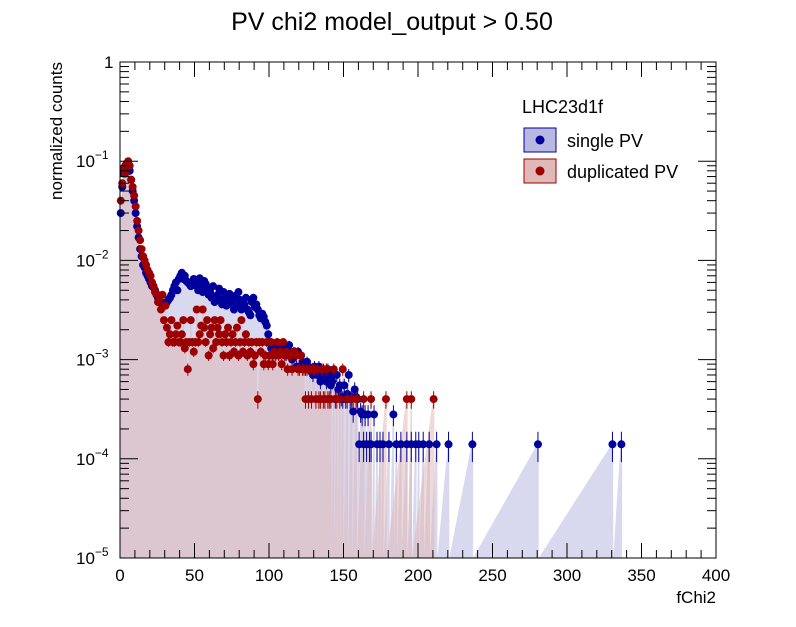 The height and width of the screenshot is (627, 796). Describe the element at coordinates (716, 575) in the screenshot. I see `x-tick-label: 400` at that location.